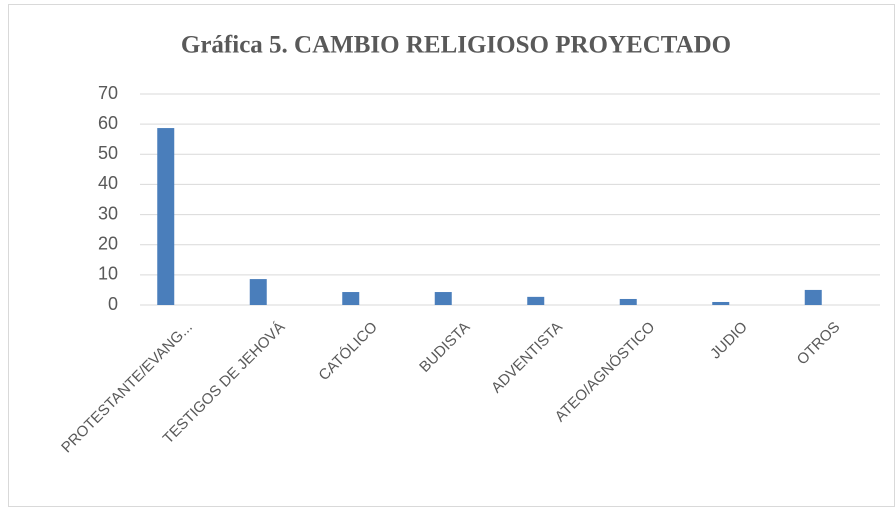 The image size is (896, 507). I want to click on y-tick-label: 60, so click(108, 123).